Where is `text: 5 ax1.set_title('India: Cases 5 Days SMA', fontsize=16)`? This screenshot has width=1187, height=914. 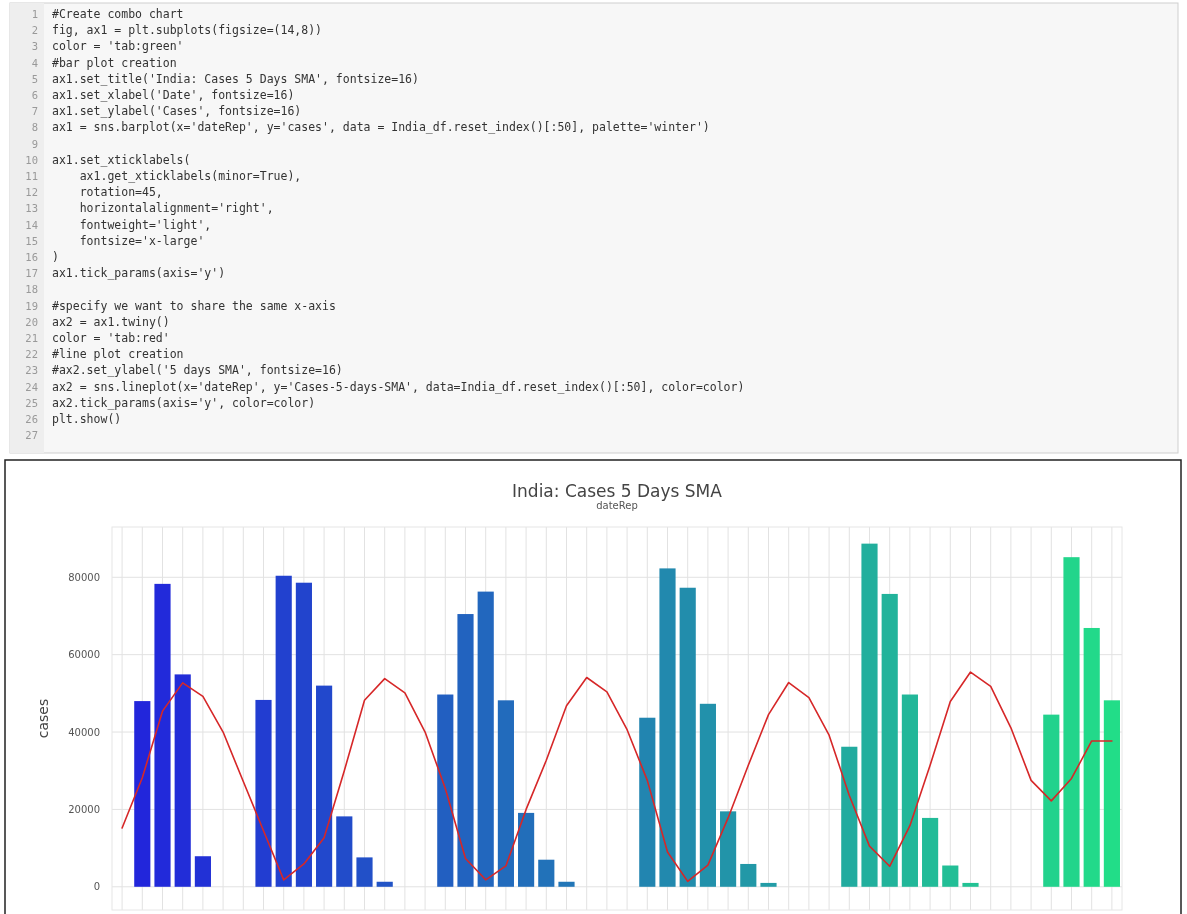
text: 5 ax1.set_title('India: Cases 5 Days SMA', fontsize=16) is located at coordinates (225, 78).